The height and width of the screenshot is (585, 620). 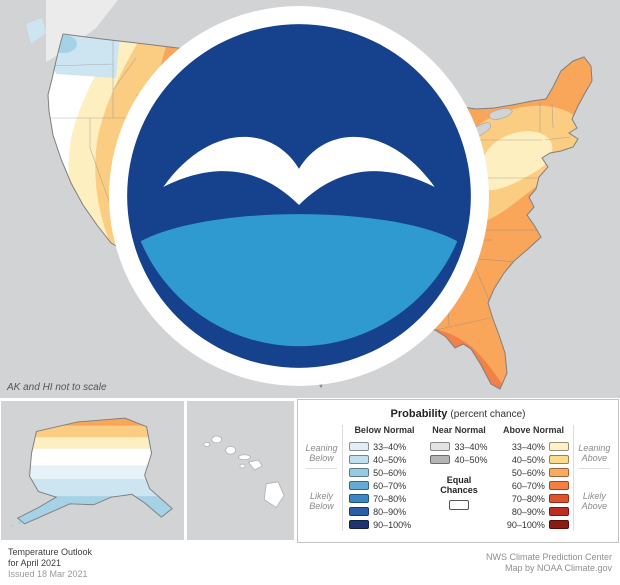 What do you see at coordinates (558, 568) in the screenshot?
I see `footer-credit-line2: Map by NOAA Climate.gov` at bounding box center [558, 568].